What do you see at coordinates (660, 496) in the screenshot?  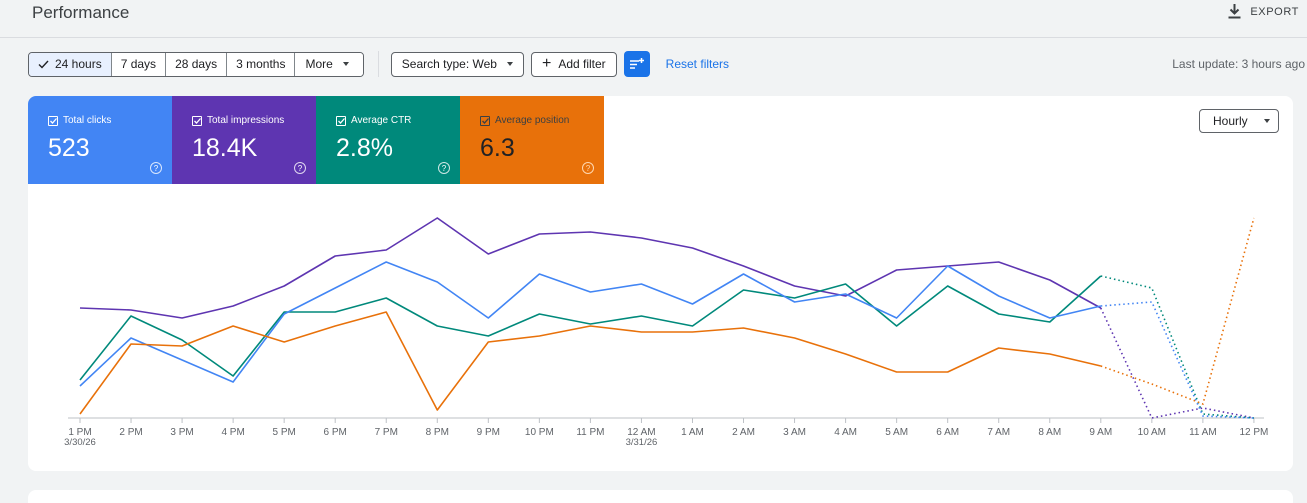 I see `queries-card` at bounding box center [660, 496].